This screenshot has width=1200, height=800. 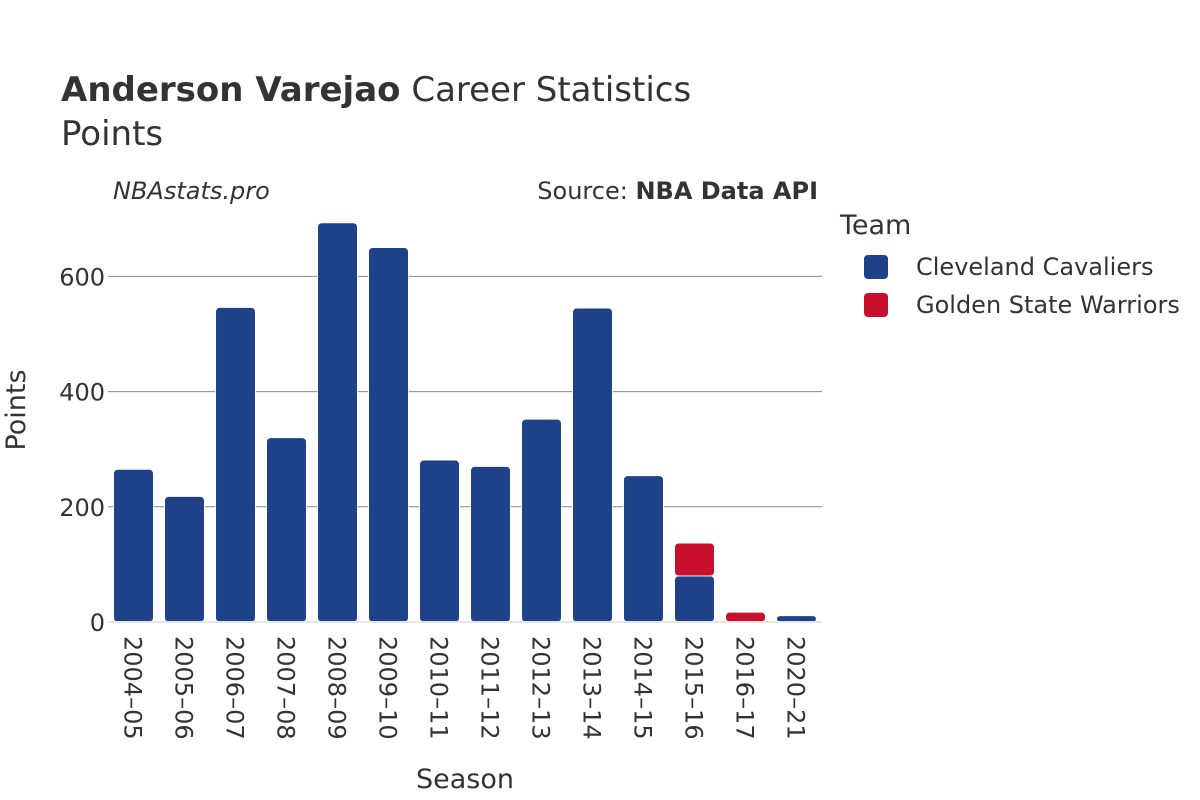 I want to click on title-suffix: Career Statistics, so click(x=546, y=90).